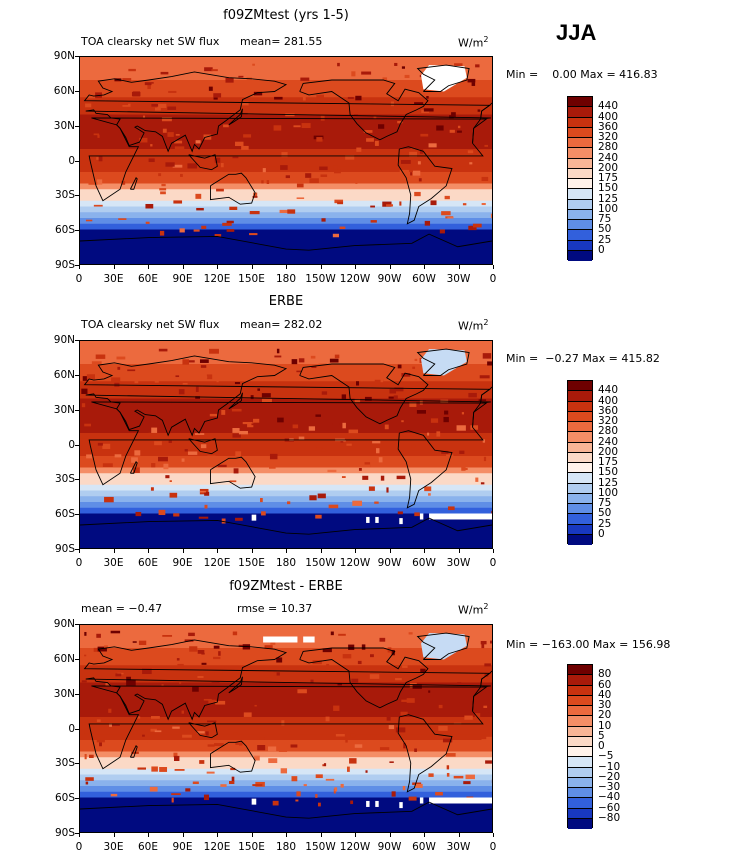 The width and height of the screenshot is (733, 859). I want to click on colorbar-label: 200, so click(608, 451).